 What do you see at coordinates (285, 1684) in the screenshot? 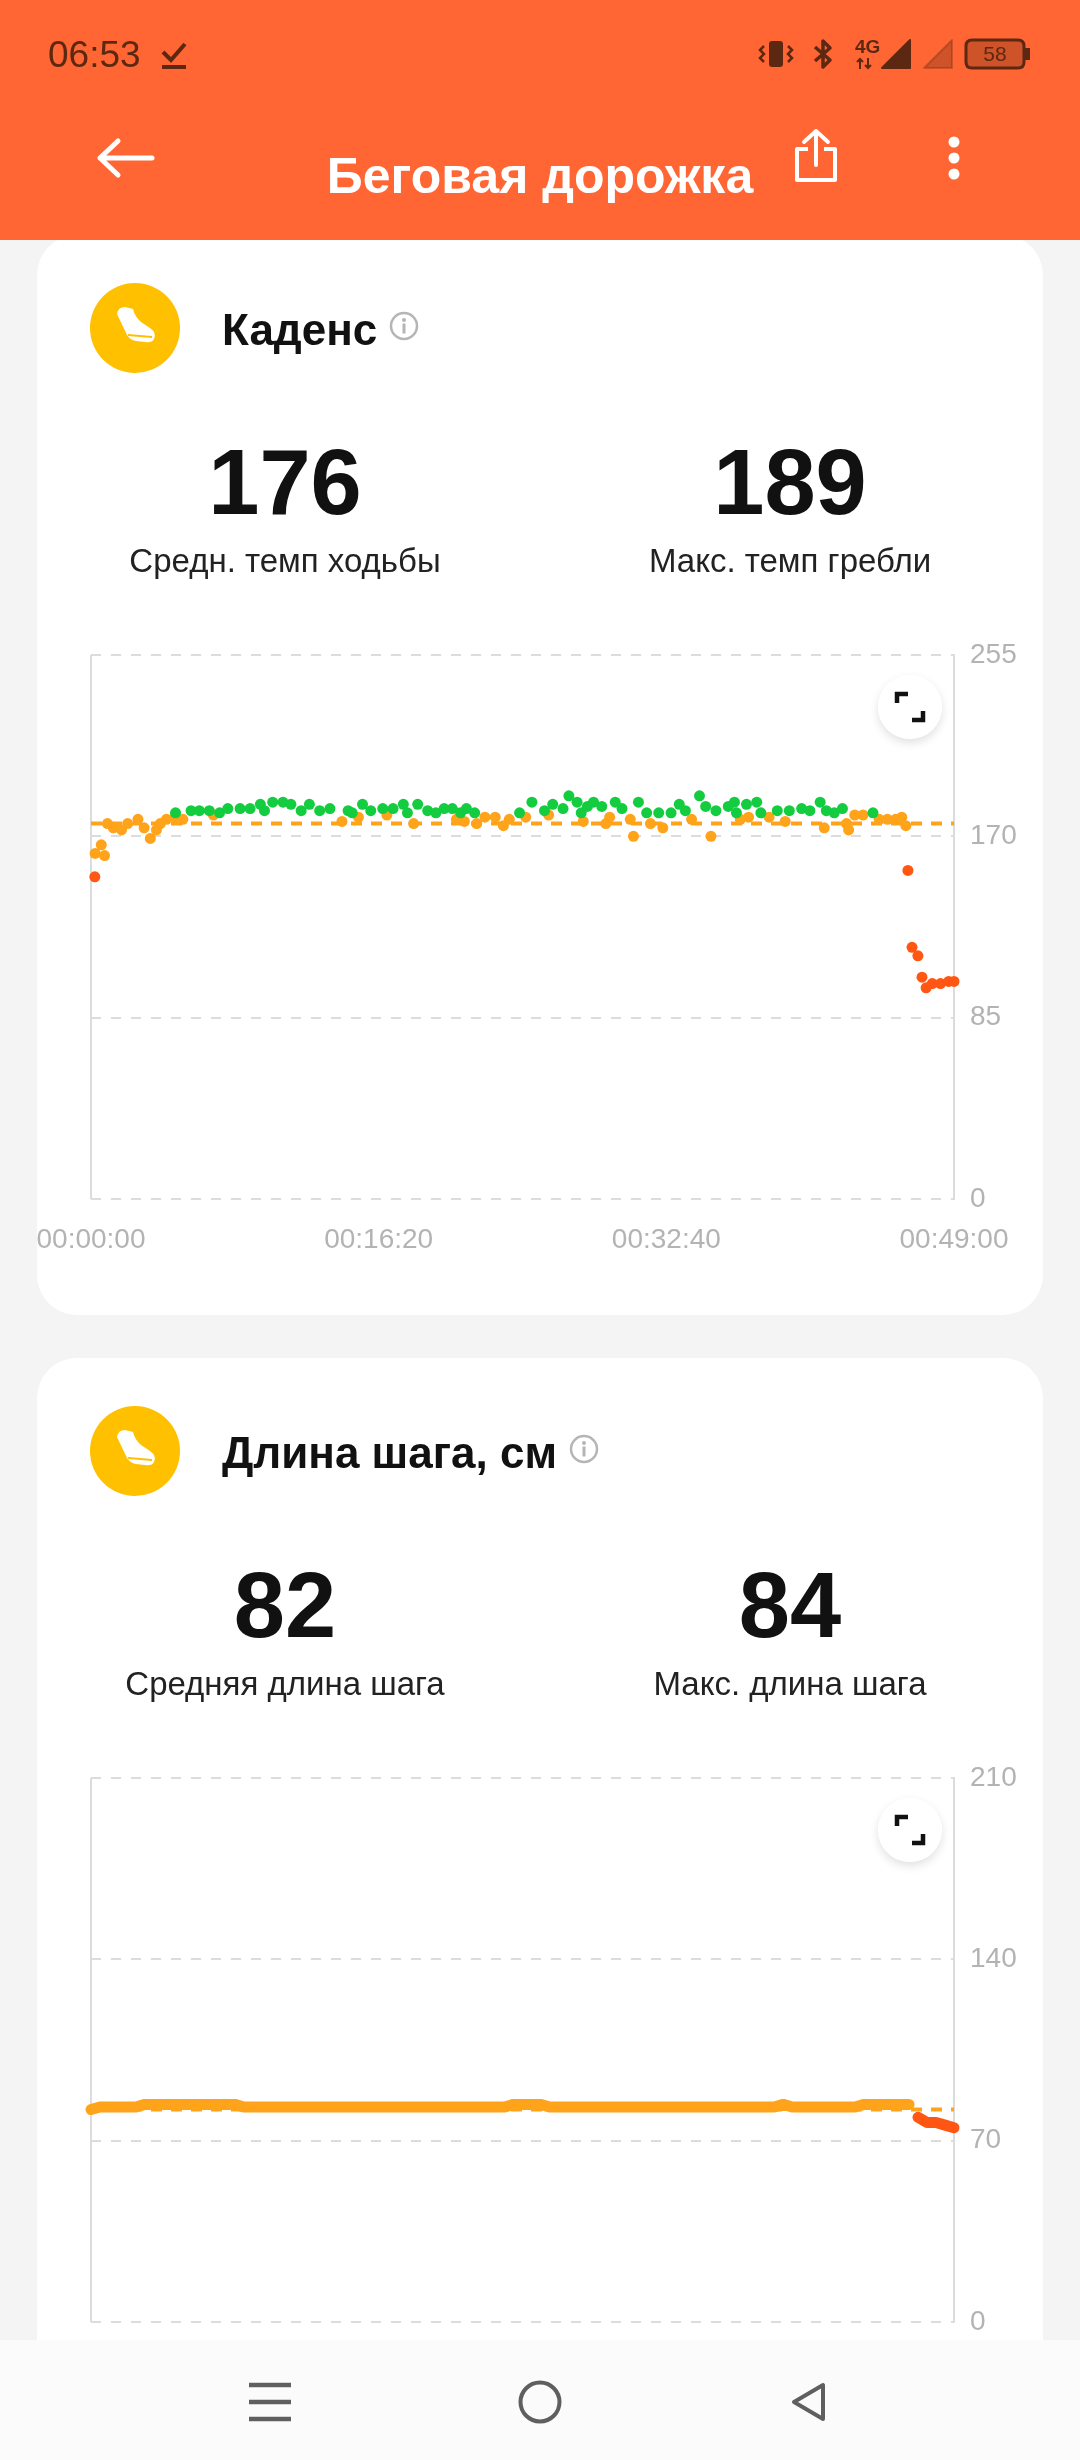
I see `text: Средняя длина шага` at bounding box center [285, 1684].